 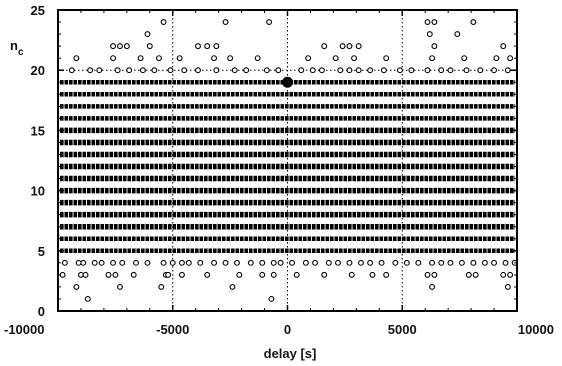 What do you see at coordinates (38, 10) in the screenshot?
I see `y-tick-label: 25` at bounding box center [38, 10].